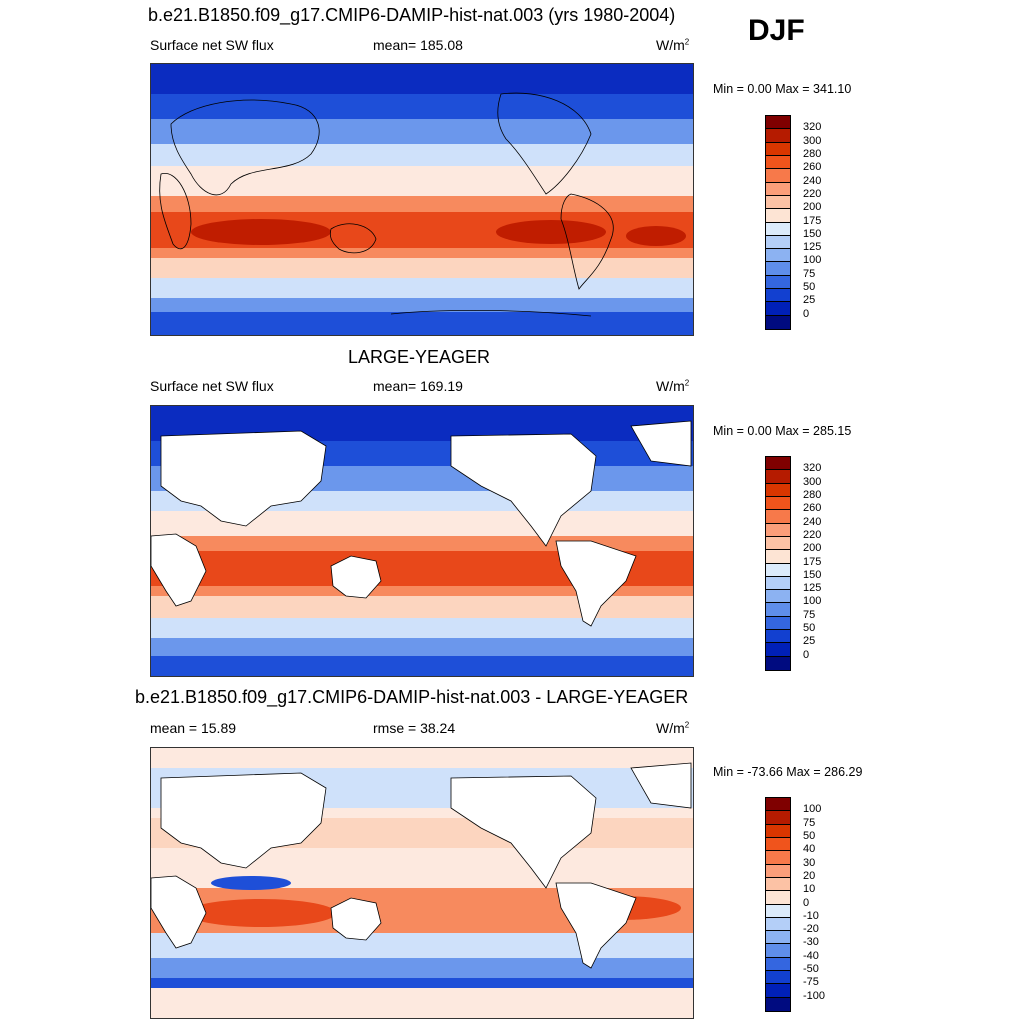  Describe the element at coordinates (419, 357) in the screenshot. I see `panel2-title: LARGE-YEAGER` at that location.